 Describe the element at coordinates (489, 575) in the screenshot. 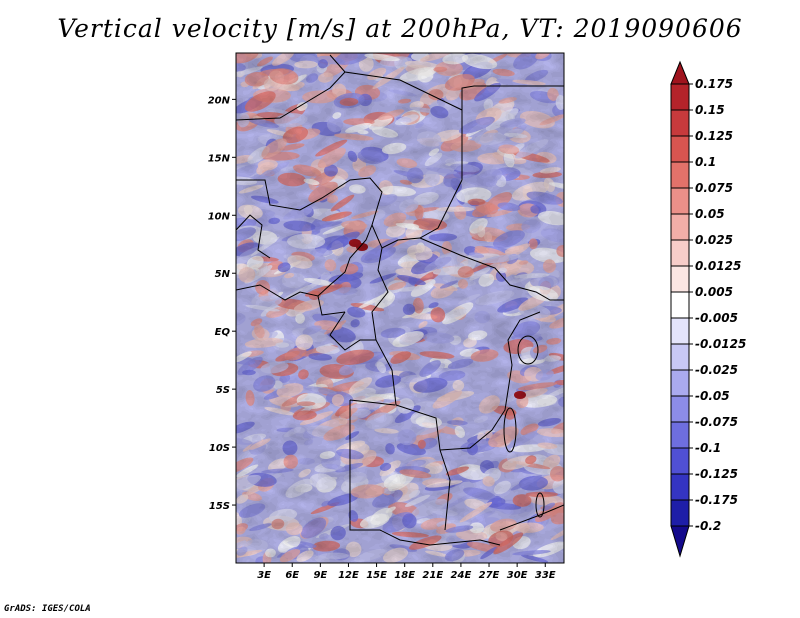

I see `x-tick-label: 27E` at that location.